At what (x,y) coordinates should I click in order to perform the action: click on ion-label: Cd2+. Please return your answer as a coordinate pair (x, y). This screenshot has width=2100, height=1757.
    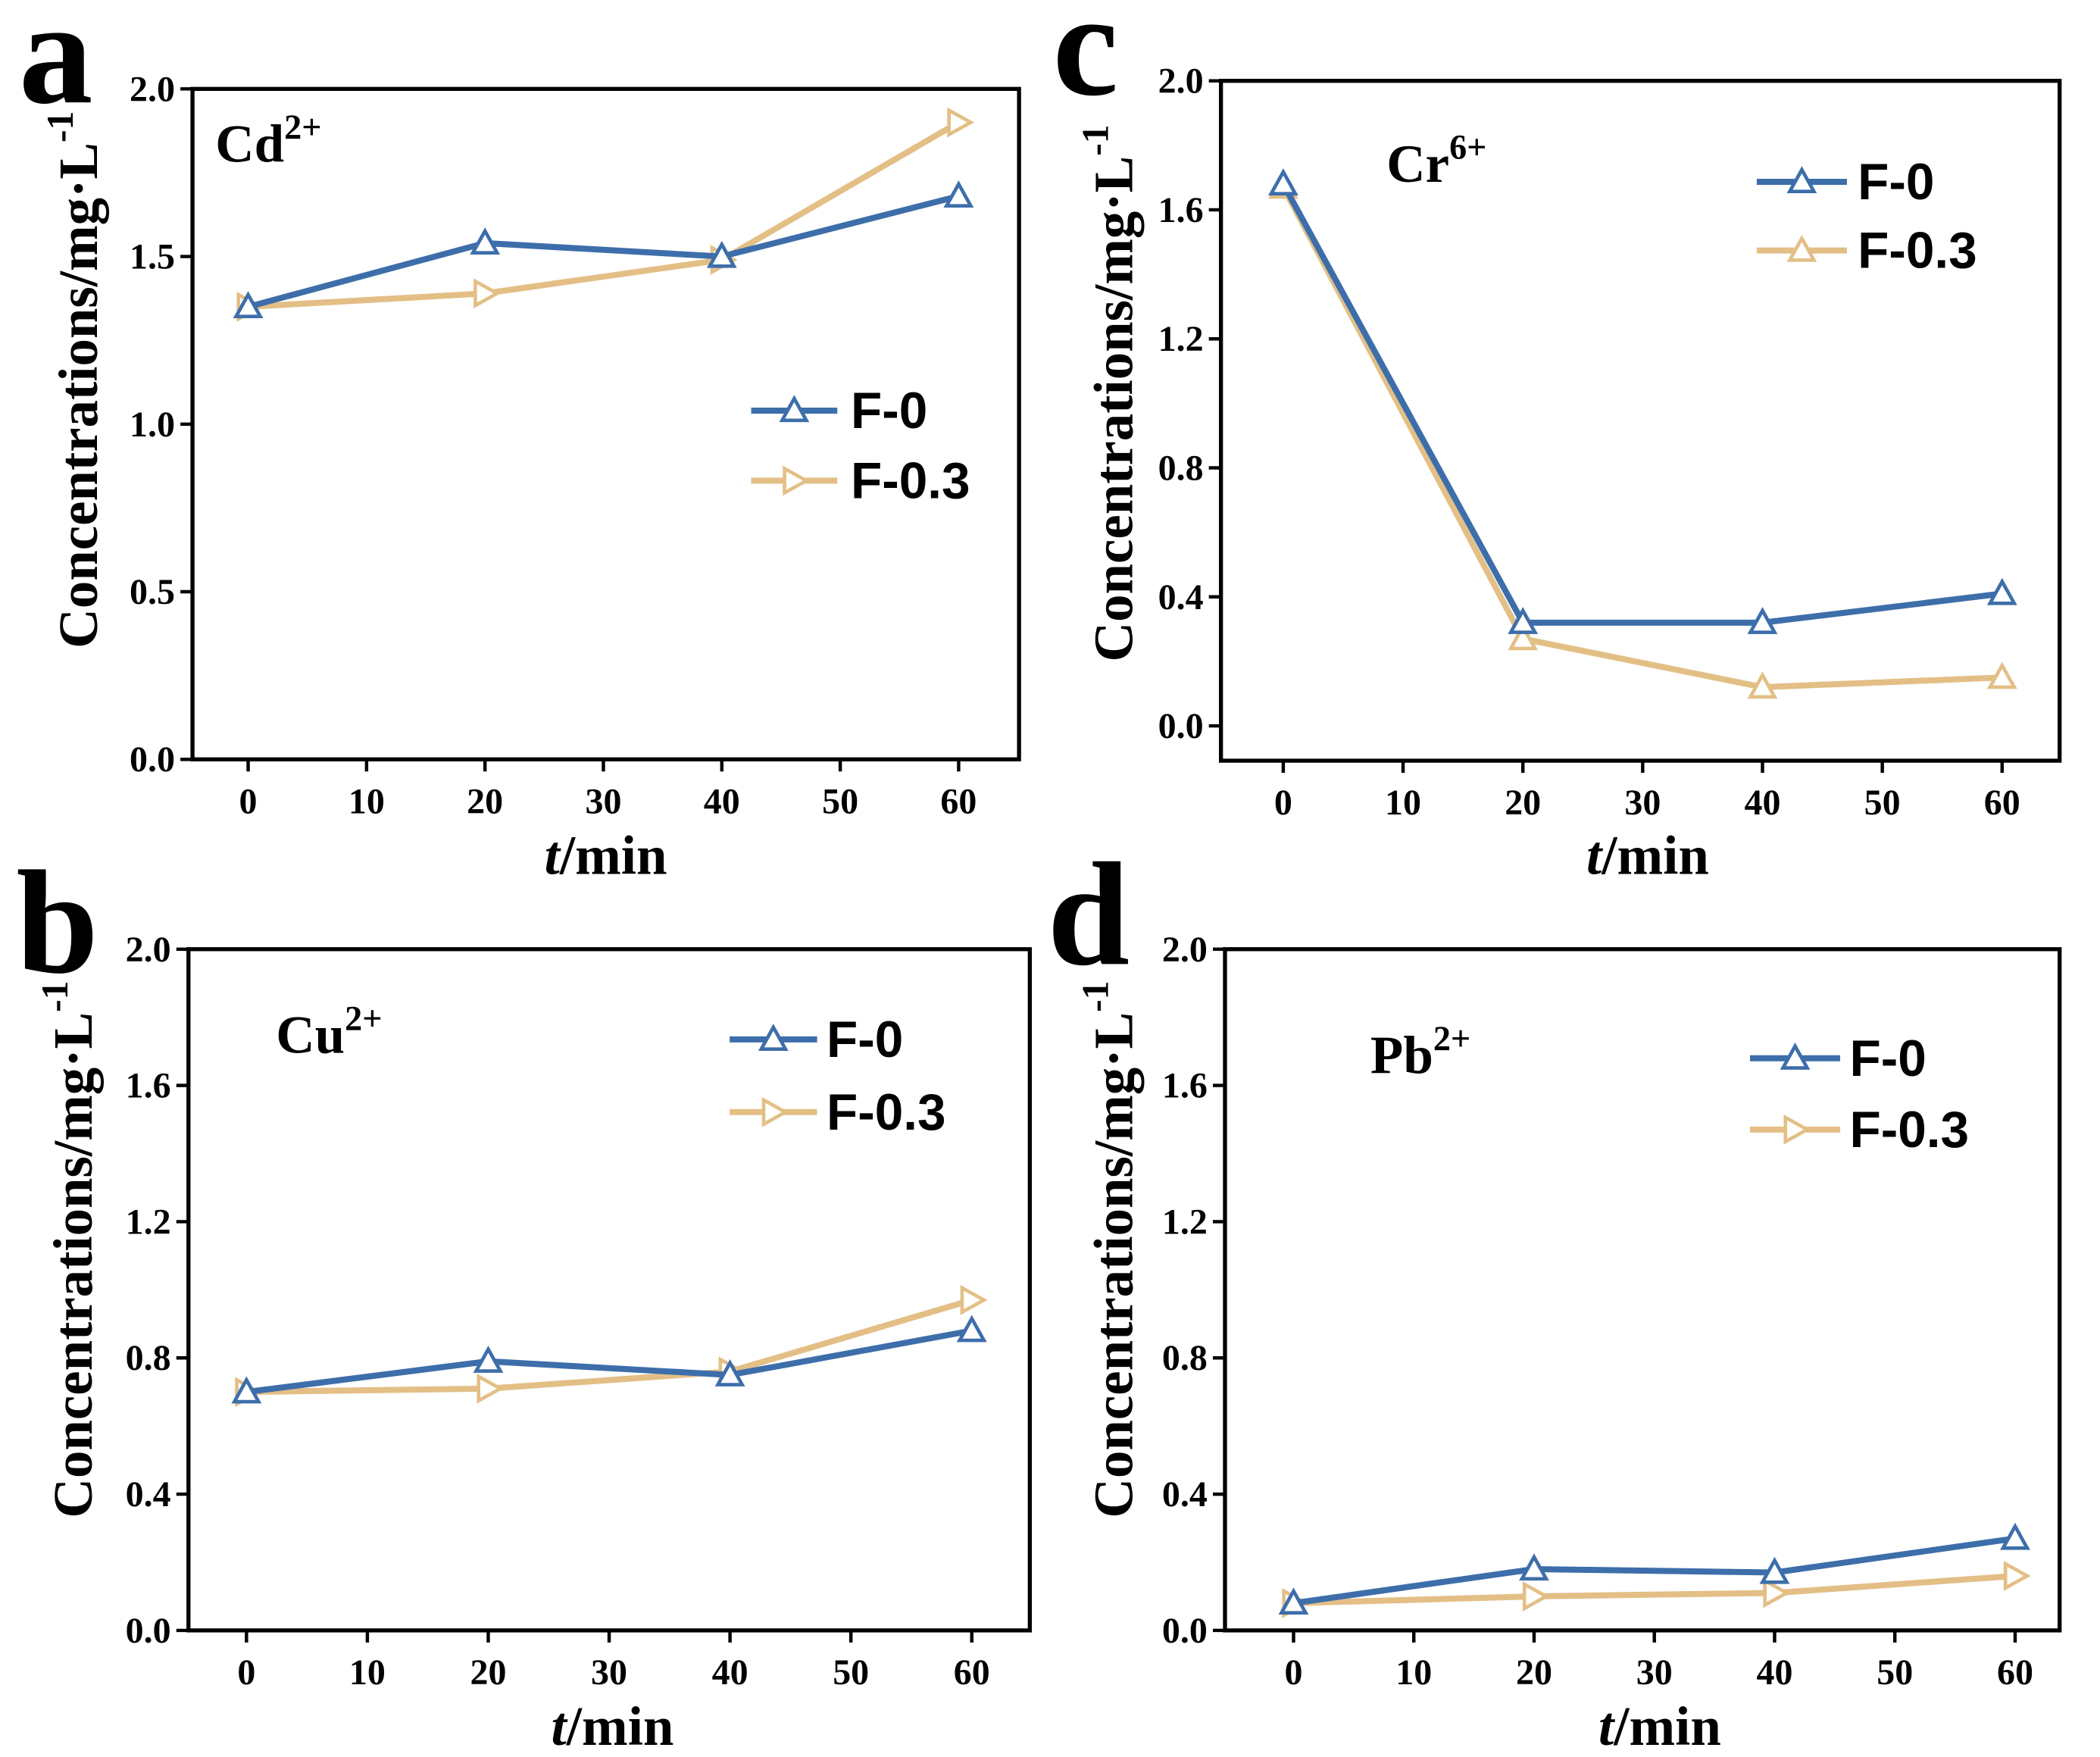
    Looking at the image, I should click on (268, 141).